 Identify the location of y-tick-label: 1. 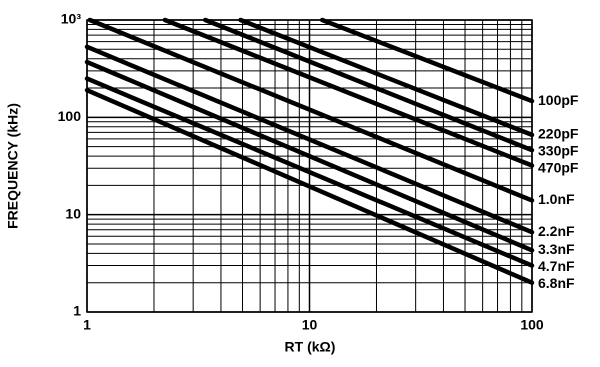
(77, 311).